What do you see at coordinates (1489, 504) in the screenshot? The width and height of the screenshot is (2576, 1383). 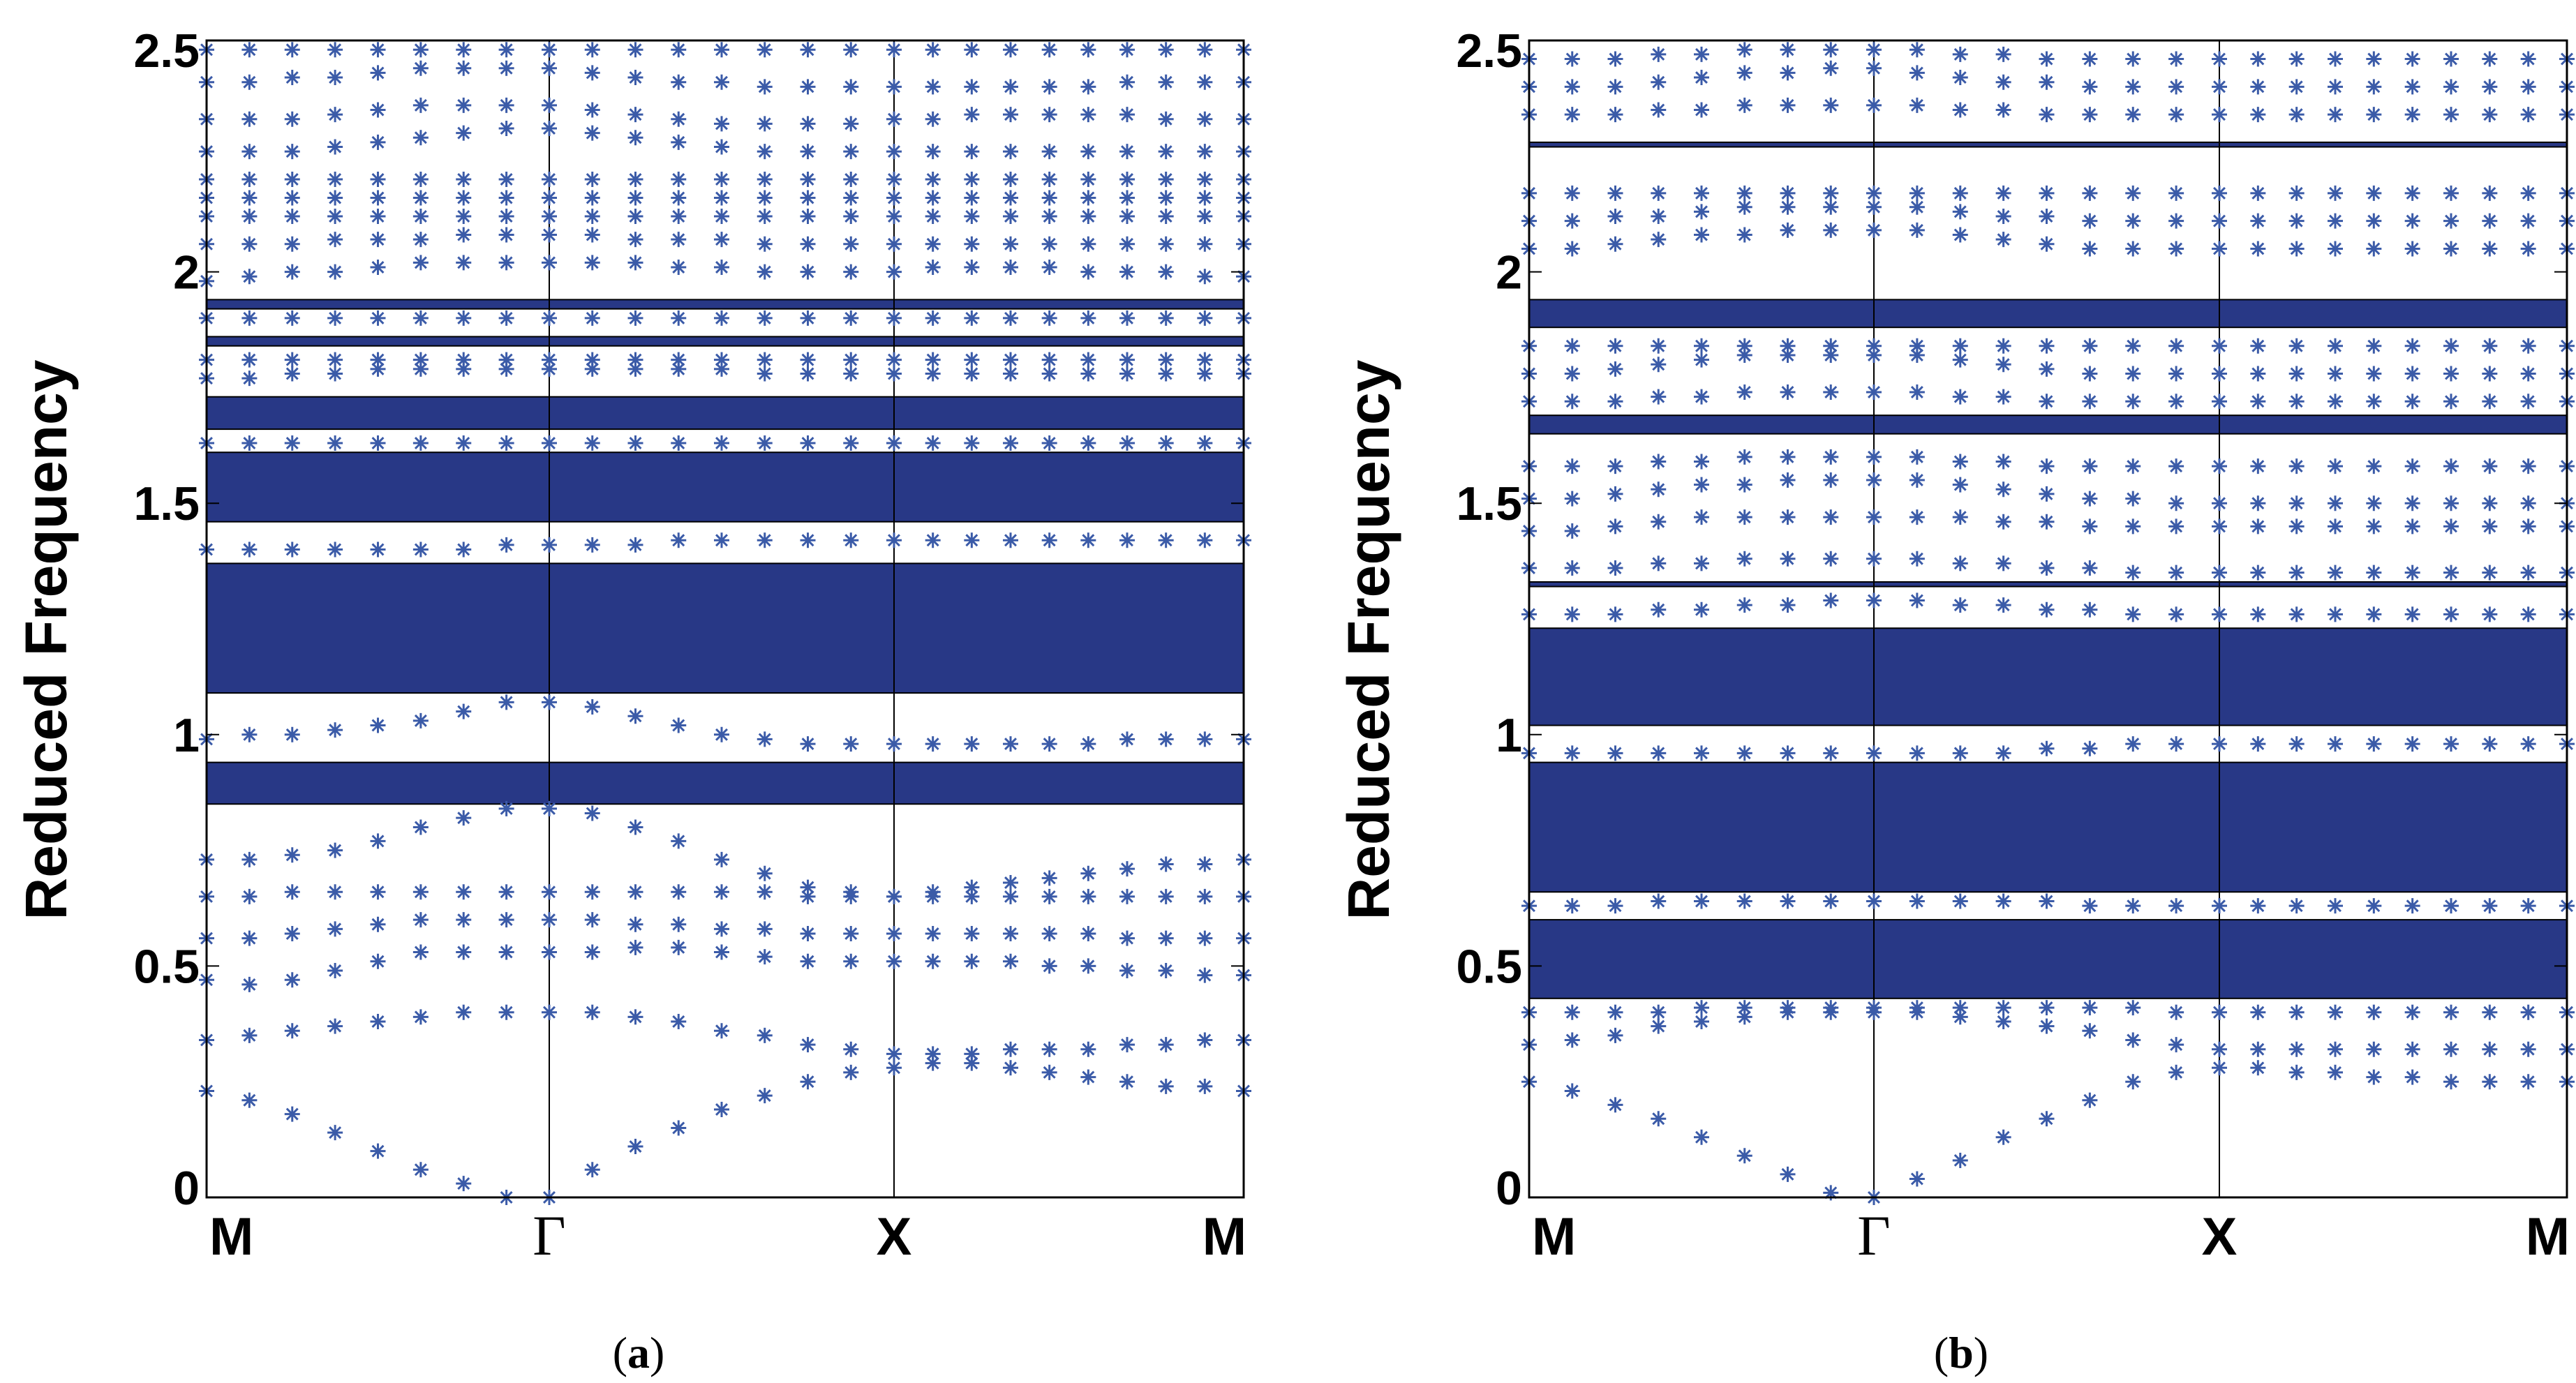 I see `y-tick-label: 1.5` at bounding box center [1489, 504].